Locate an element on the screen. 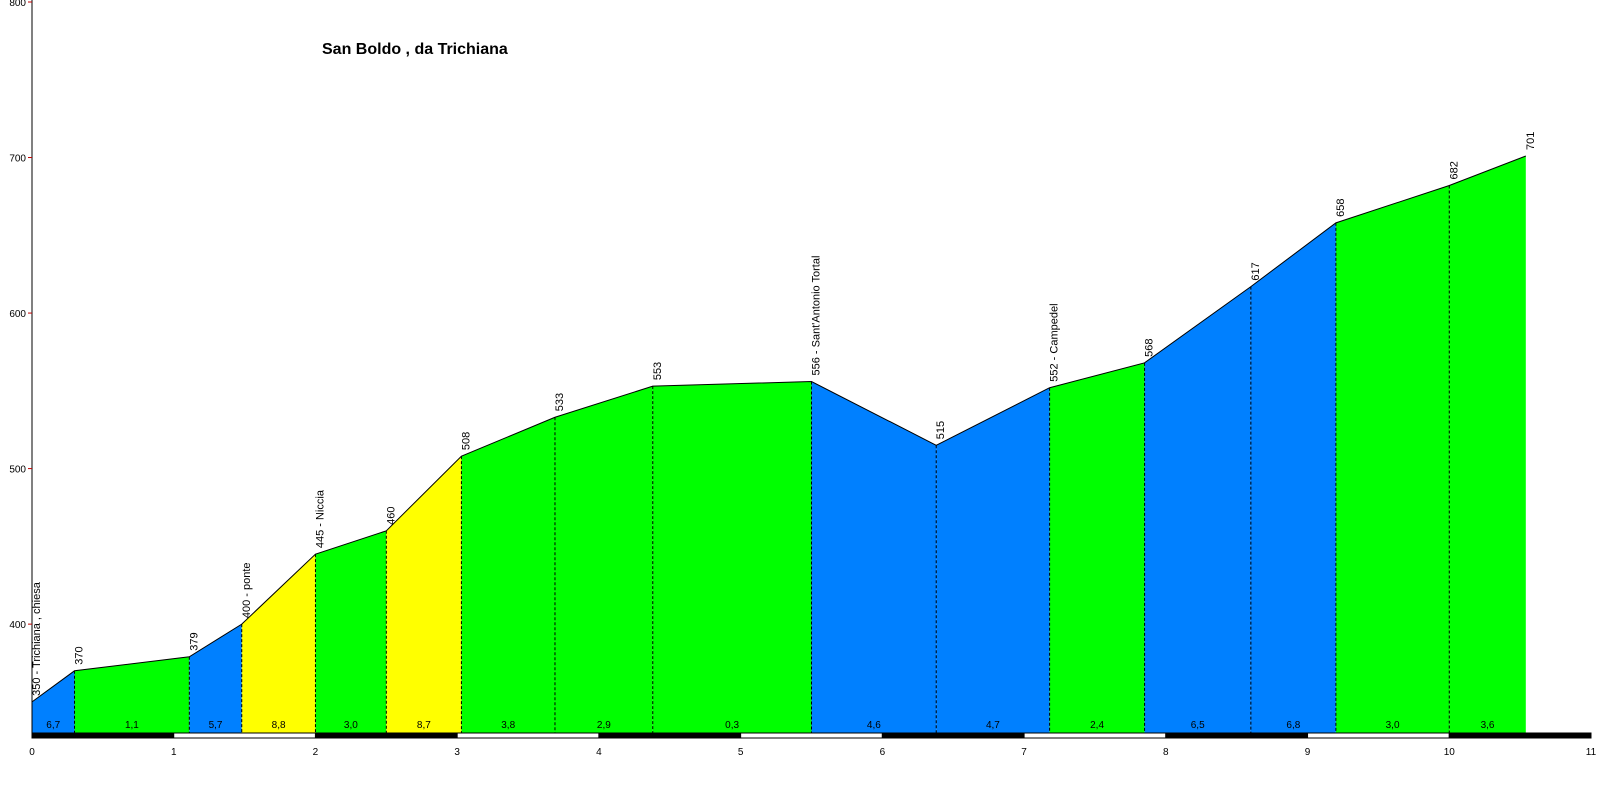 Image resolution: width=1600 pixels, height=800 pixels. chart-title: San Boldo , da Trichiana is located at coordinates (415, 49).